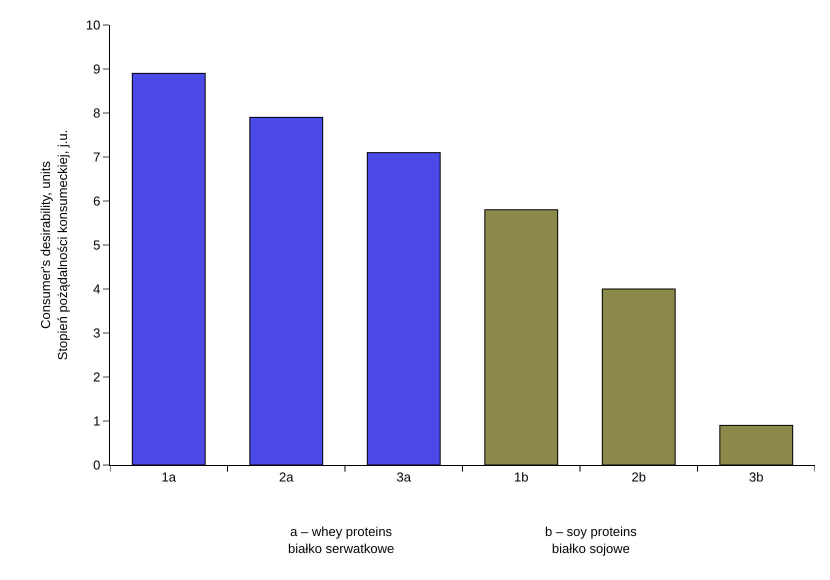  Describe the element at coordinates (96, 69) in the screenshot. I see `y-tick-label: 9` at that location.